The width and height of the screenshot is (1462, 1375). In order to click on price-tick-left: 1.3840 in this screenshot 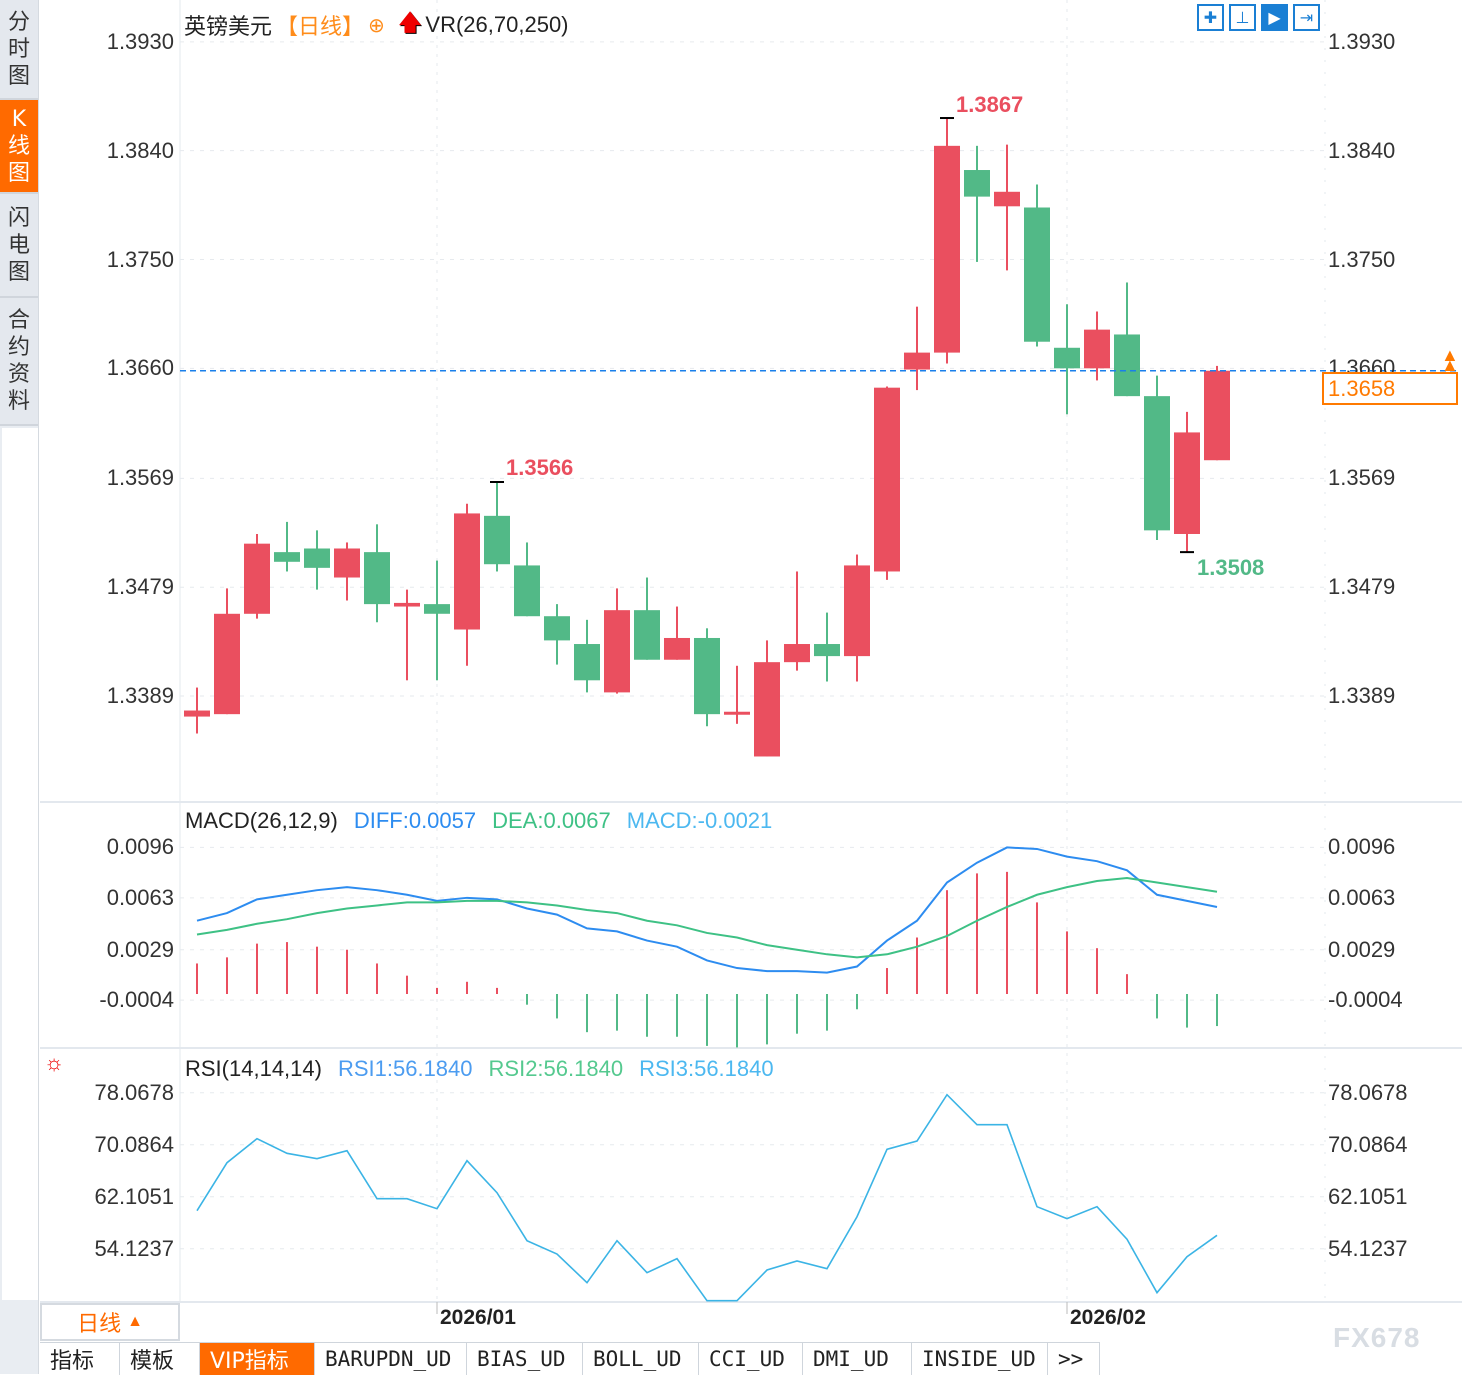, I will do `click(140, 150)`.